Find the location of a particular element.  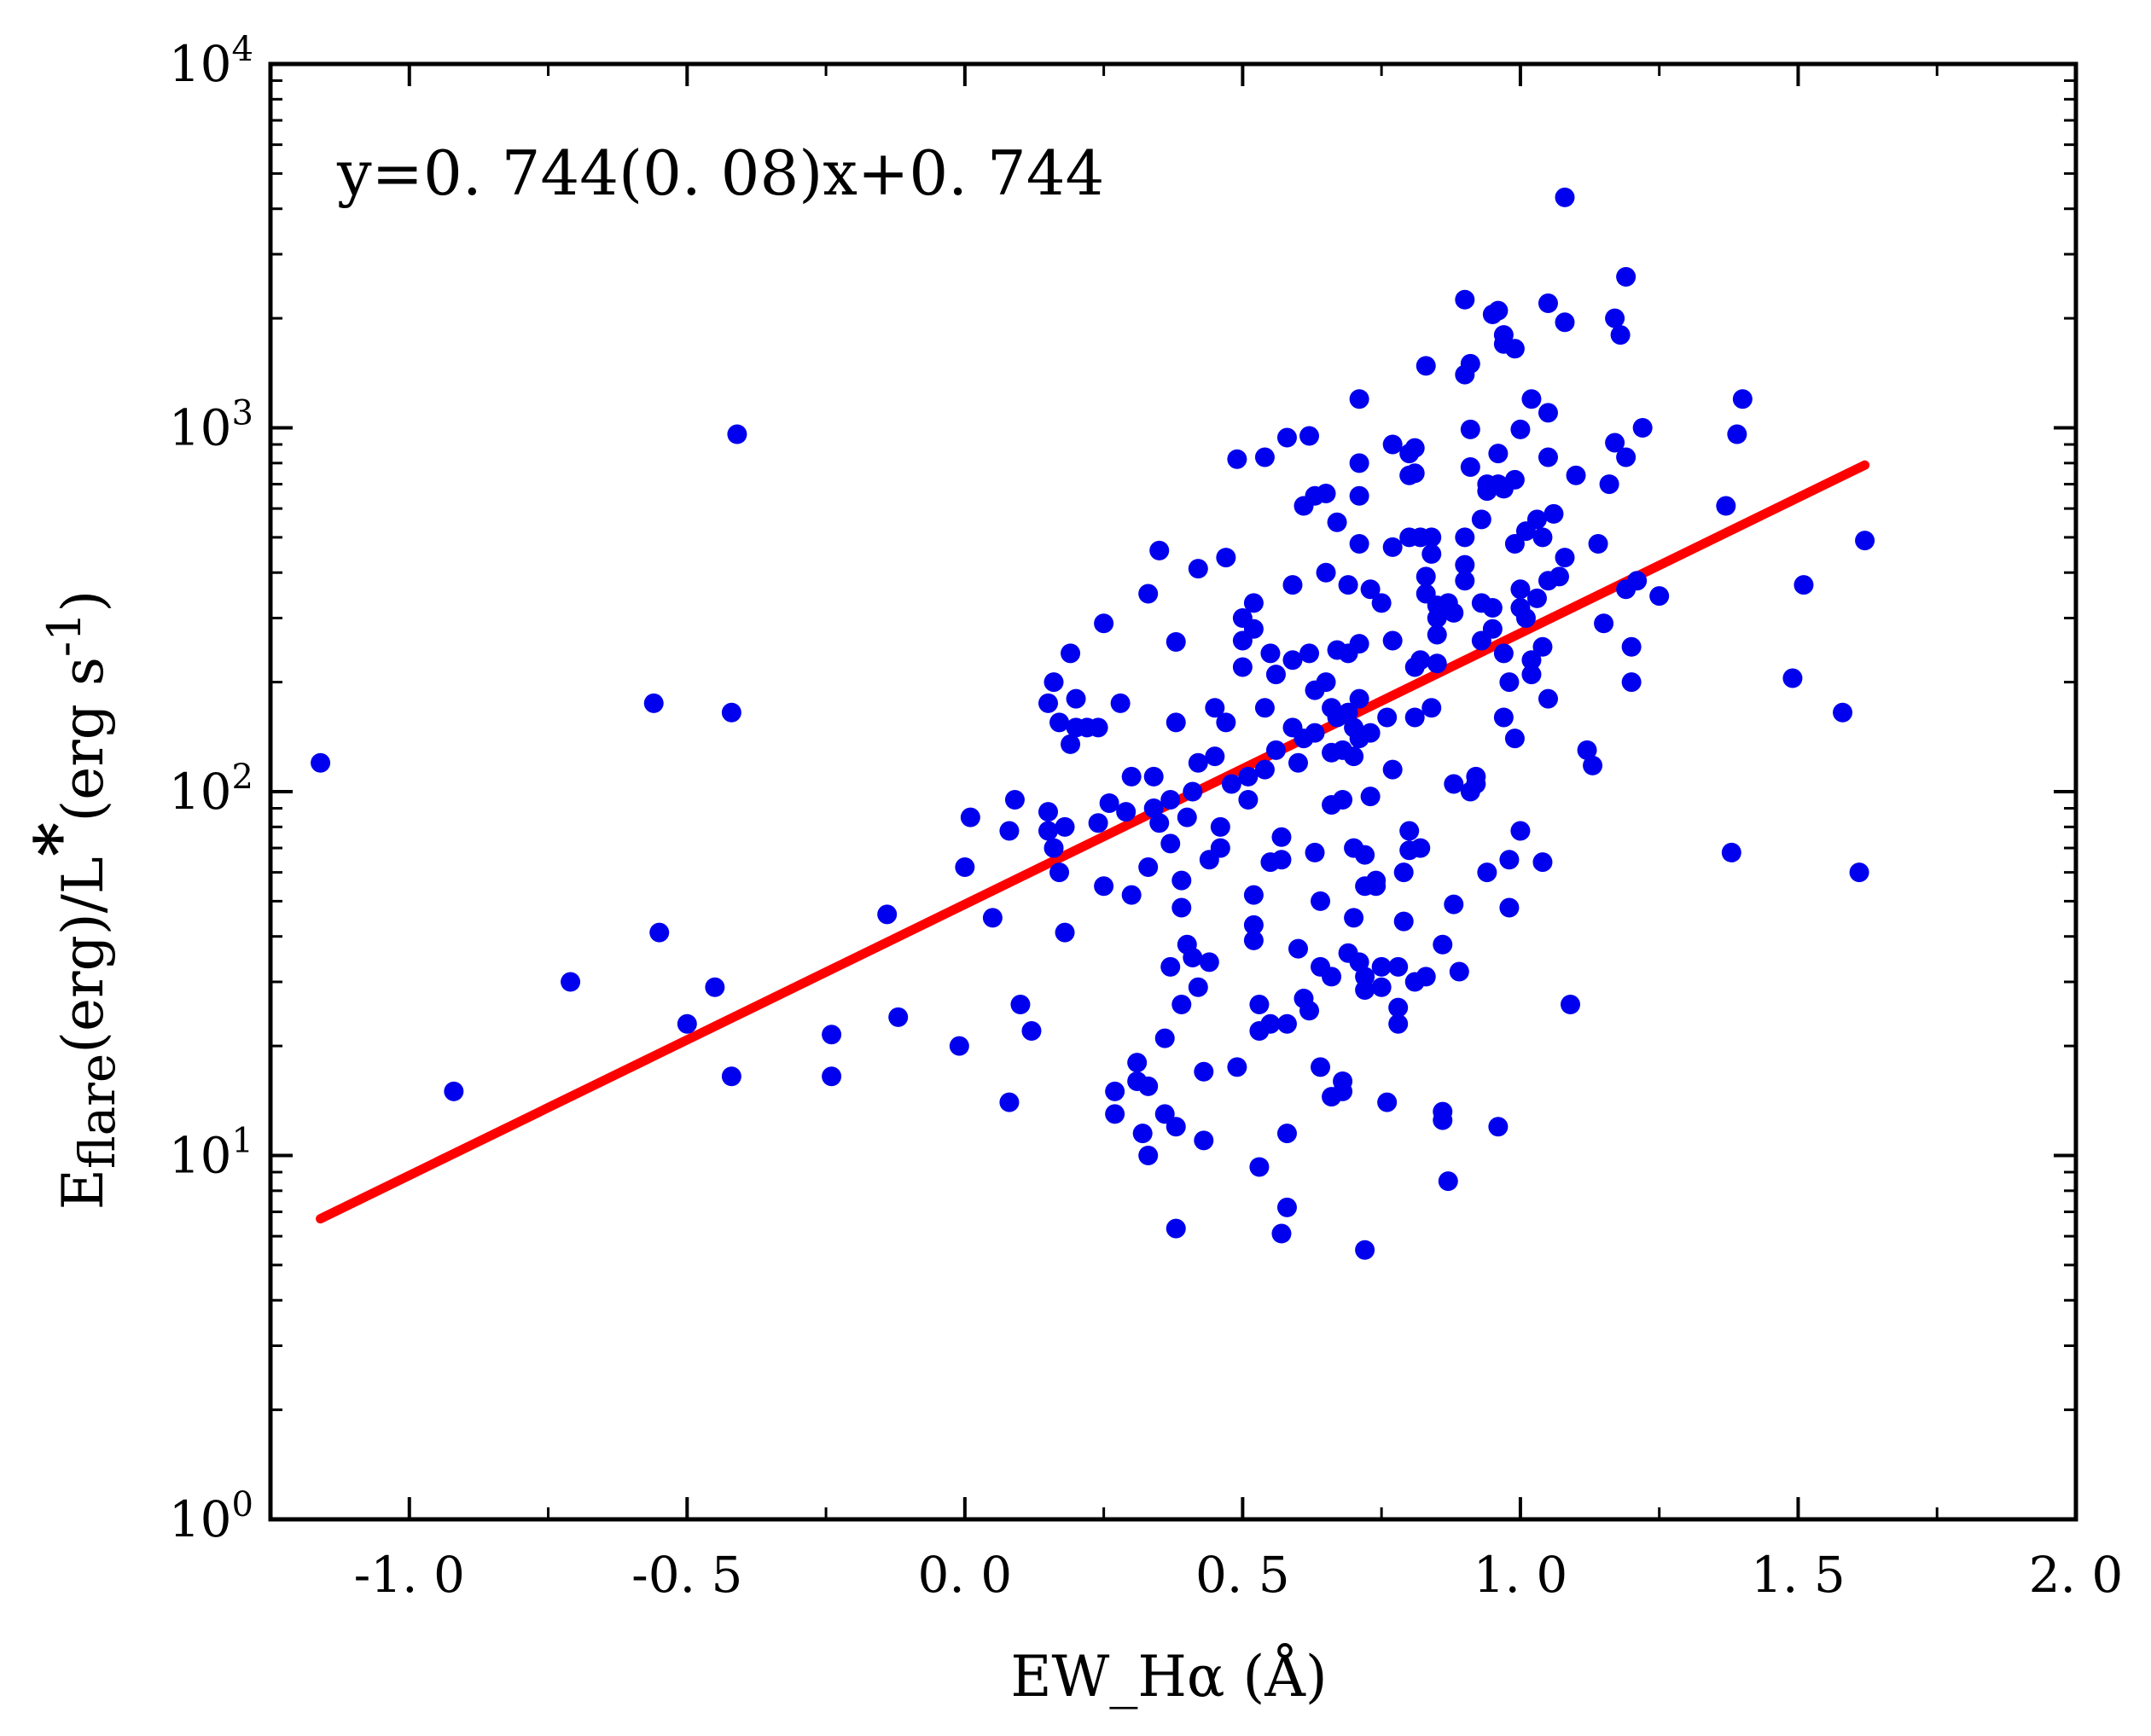

x-tick-label: 1. 0 is located at coordinates (1521, 1575).